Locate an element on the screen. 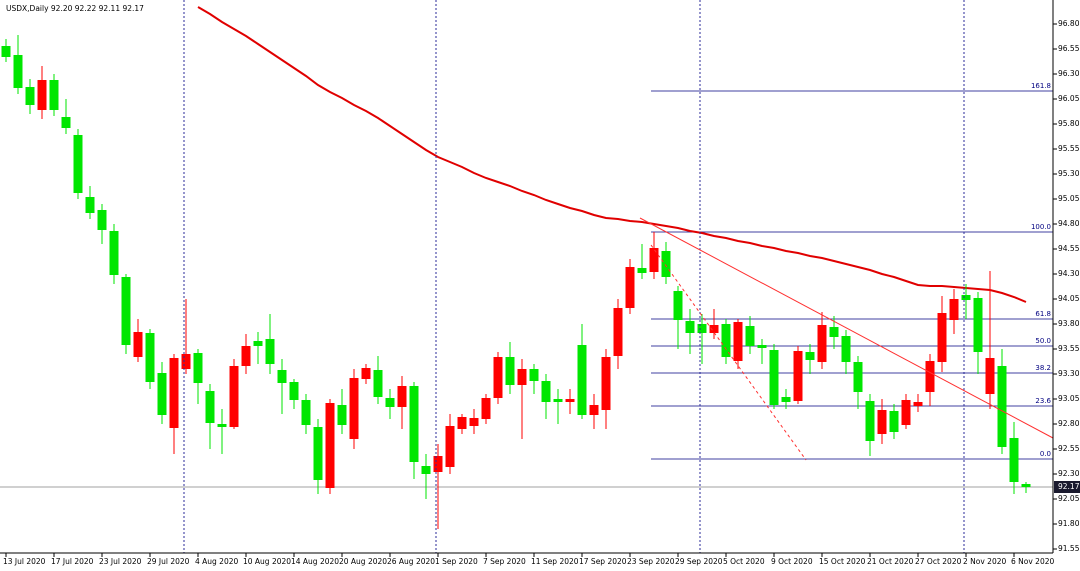 This screenshot has width=1080, height=571. fib-label: 161.8 is located at coordinates (1041, 86).